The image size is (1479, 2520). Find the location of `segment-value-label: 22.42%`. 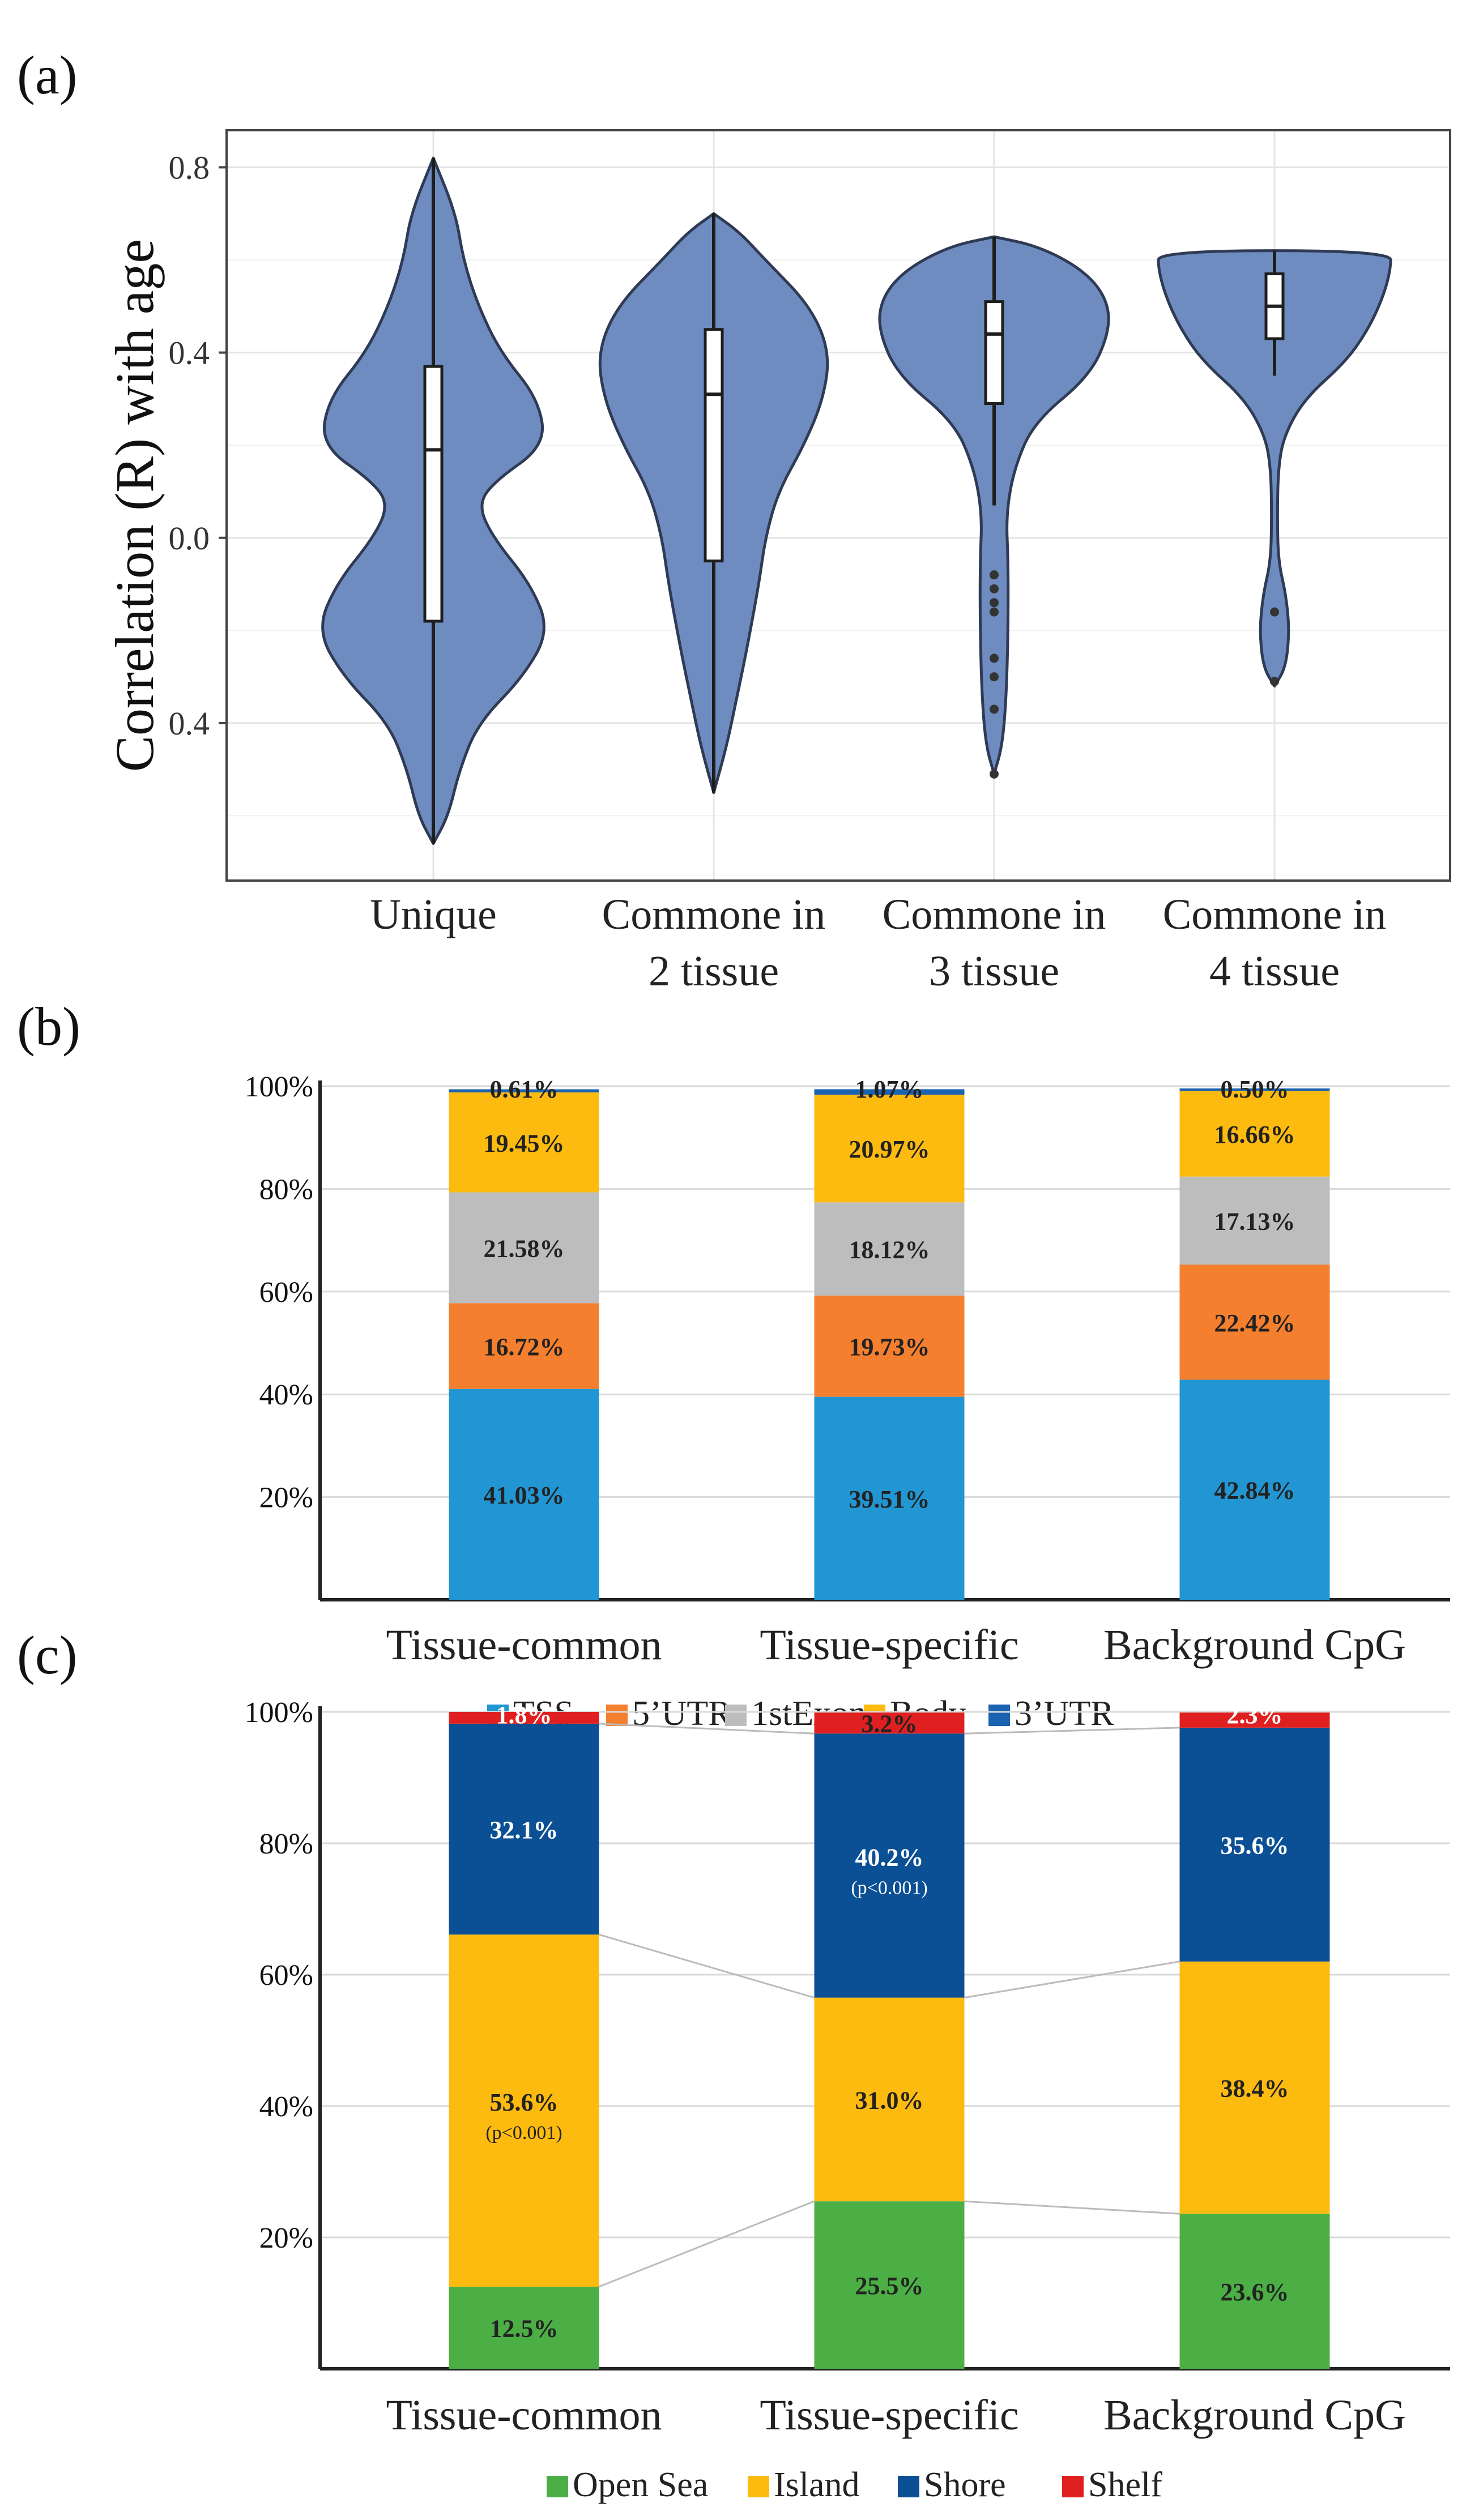

segment-value-label: 22.42% is located at coordinates (1254, 1323).